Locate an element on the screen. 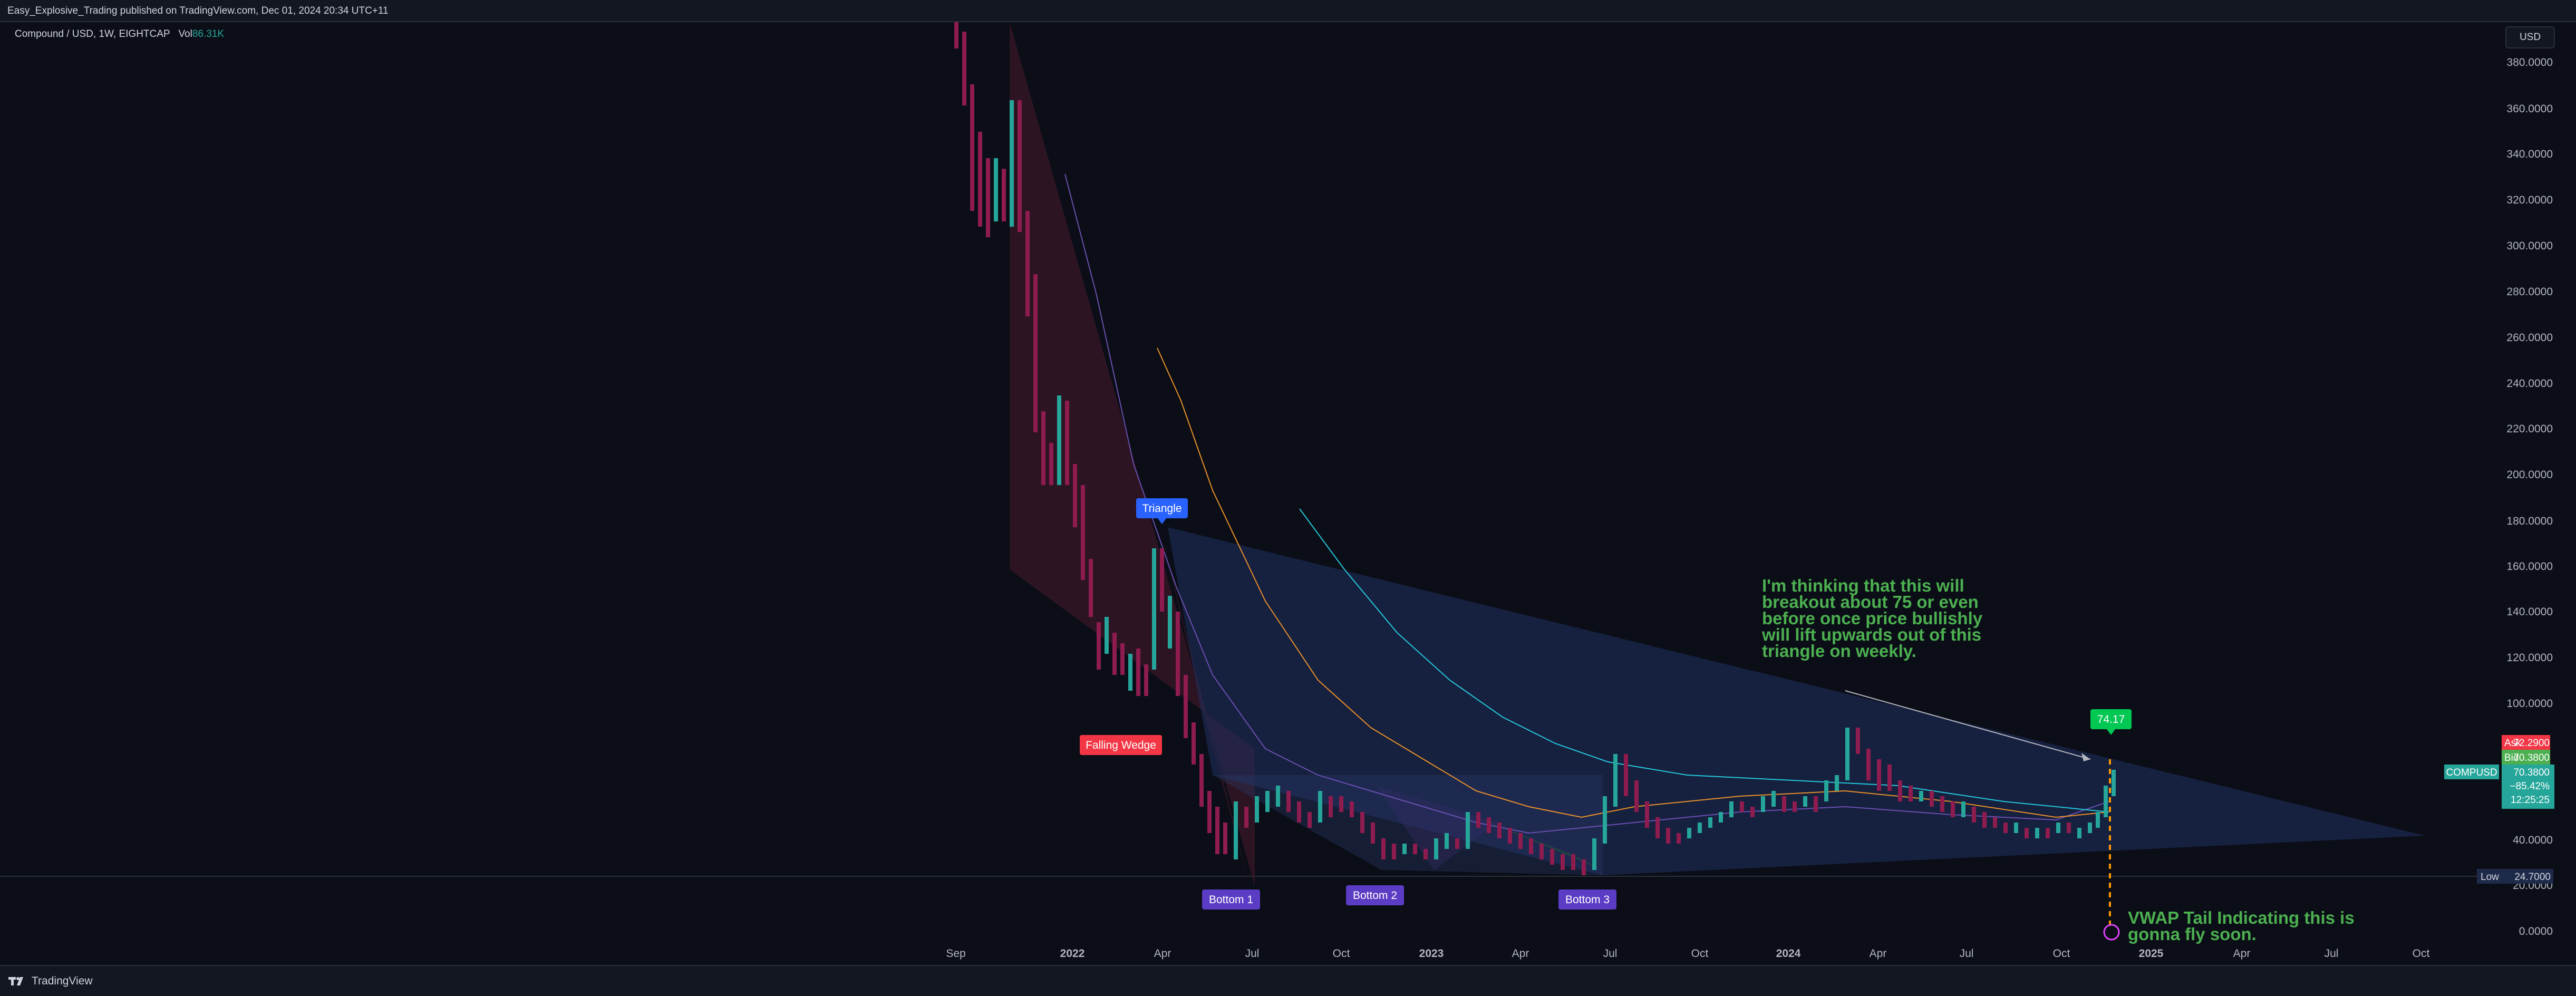 The width and height of the screenshot is (2576, 996). chart-legend: Compound / USD, 1W, EIGHTCAP Vol86.31K is located at coordinates (119, 34).